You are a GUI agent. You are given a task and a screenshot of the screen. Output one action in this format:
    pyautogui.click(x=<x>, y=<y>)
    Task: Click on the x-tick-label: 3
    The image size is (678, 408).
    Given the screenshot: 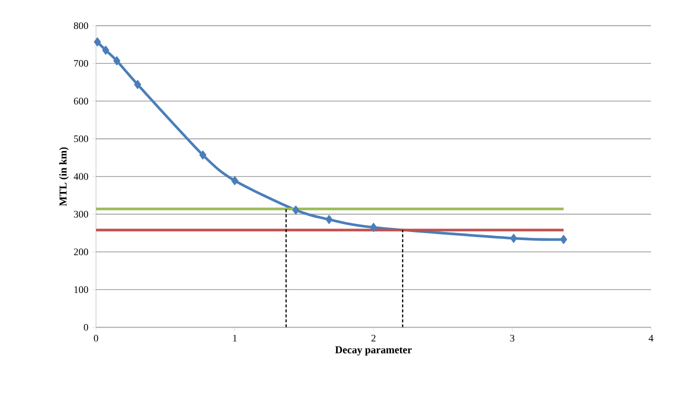 What is the action you would take?
    pyautogui.click(x=512, y=338)
    